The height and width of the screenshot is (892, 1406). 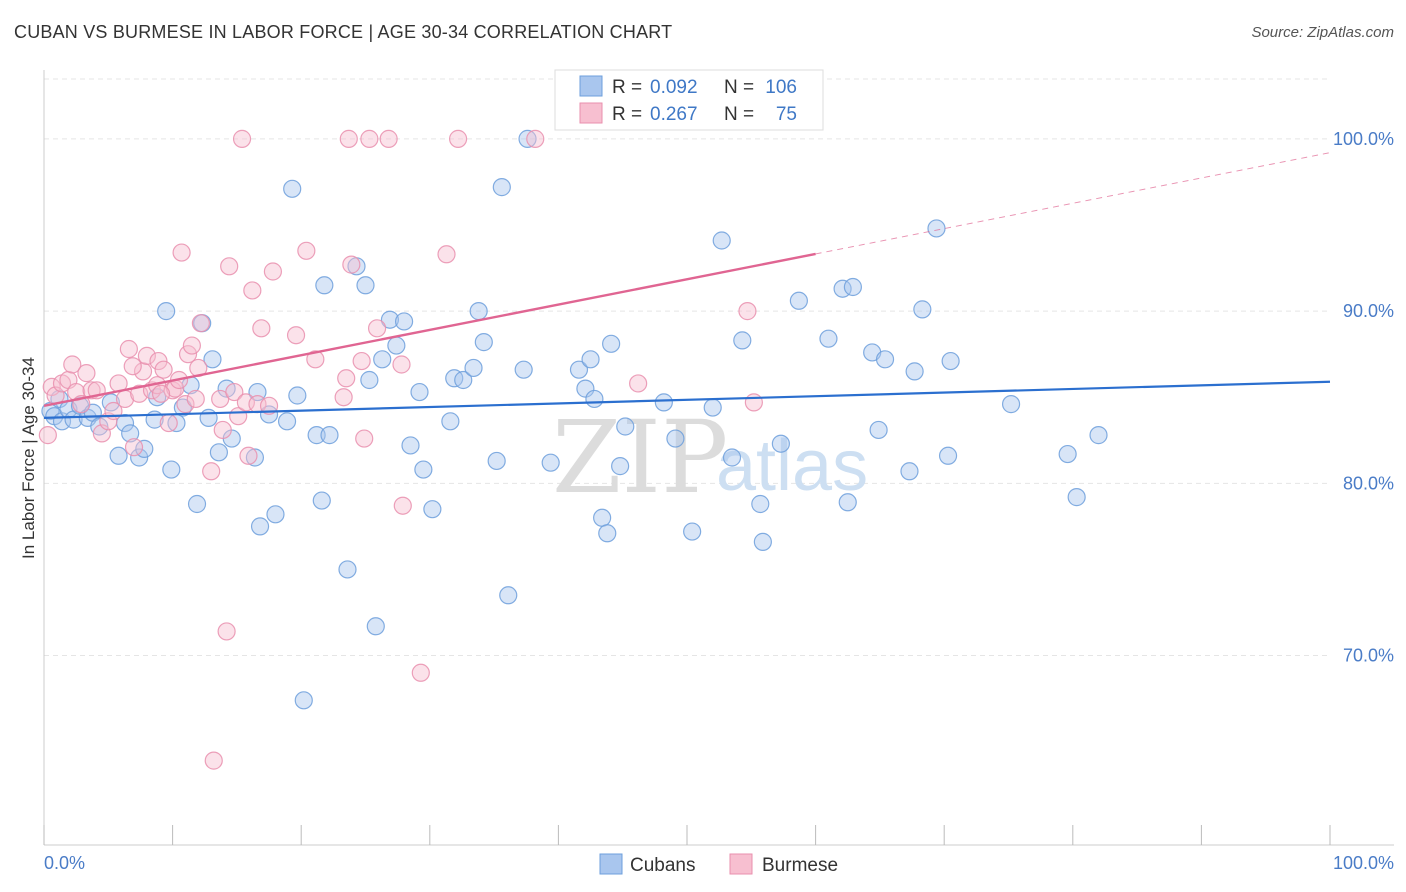 What do you see at coordinates (28, 458) in the screenshot?
I see `y-axis-title: In Labor Force | Age 30-34` at bounding box center [28, 458].